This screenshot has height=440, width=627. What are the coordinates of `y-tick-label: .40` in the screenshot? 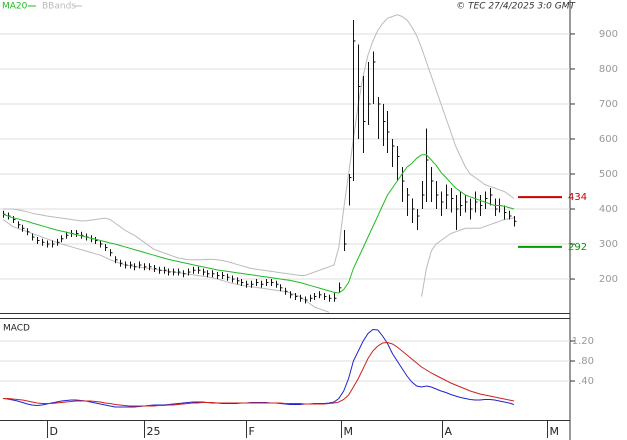 It's located at (586, 381).